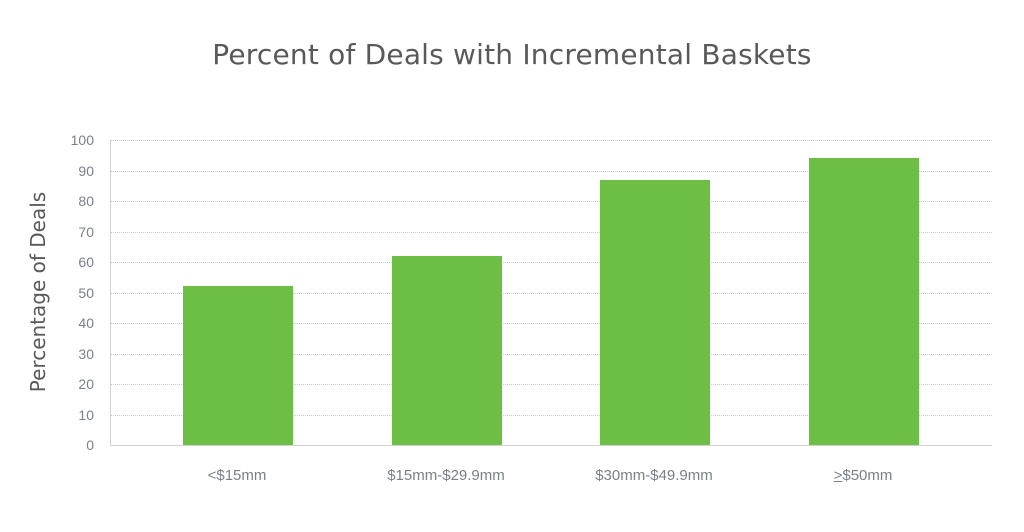 Image resolution: width=1024 pixels, height=532 pixels. I want to click on y-tick: 20, so click(86, 384).